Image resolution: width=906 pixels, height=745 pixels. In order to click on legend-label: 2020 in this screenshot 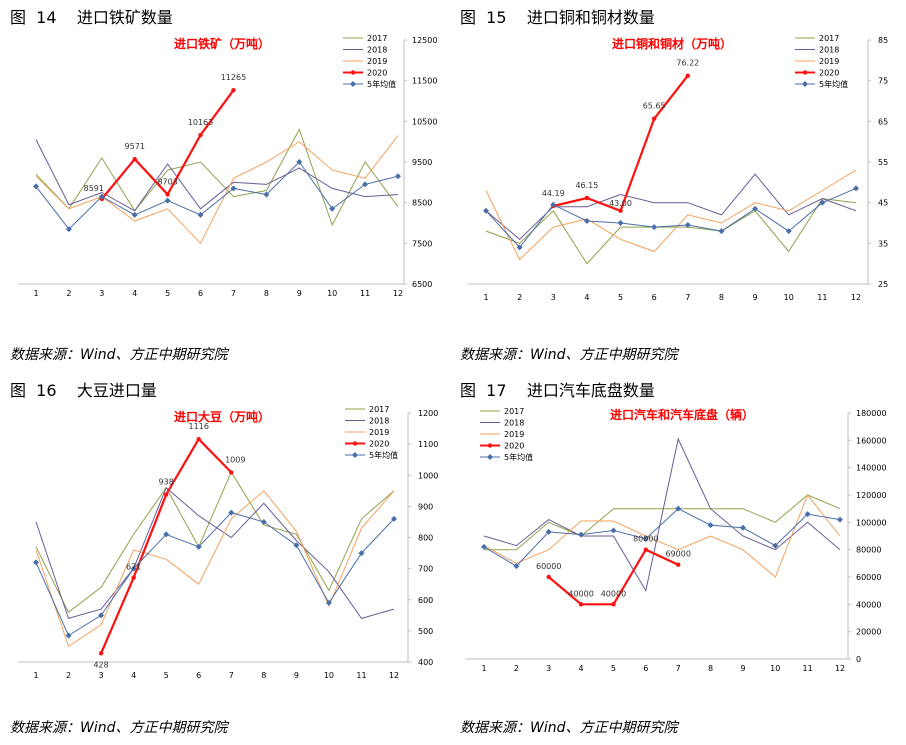, I will do `click(829, 73)`.